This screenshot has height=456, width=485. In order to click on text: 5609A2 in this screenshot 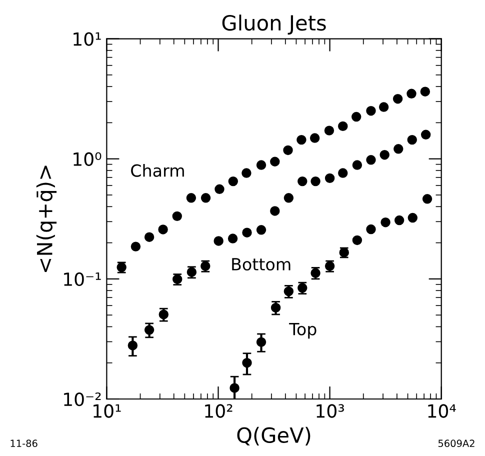, I will do `click(456, 444)`.